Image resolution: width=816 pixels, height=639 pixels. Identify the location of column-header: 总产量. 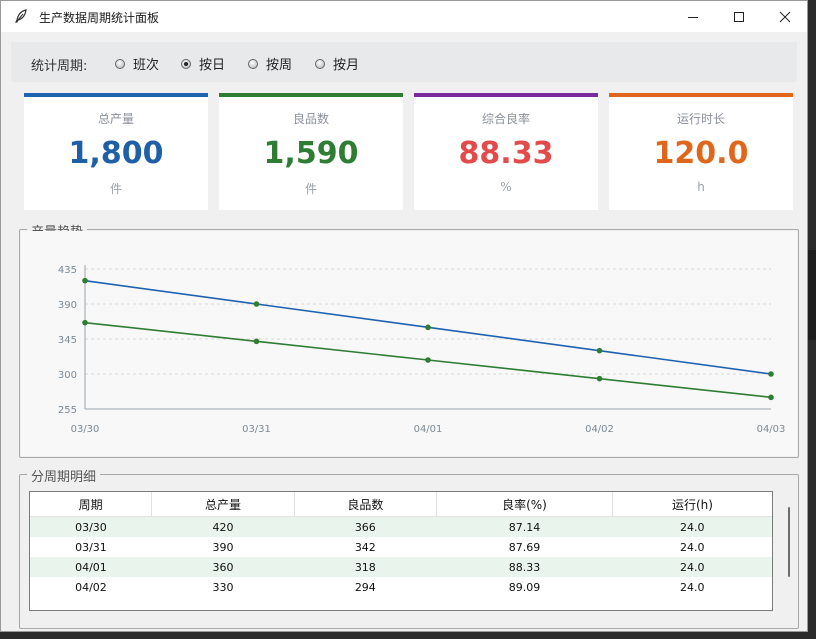
(223, 504).